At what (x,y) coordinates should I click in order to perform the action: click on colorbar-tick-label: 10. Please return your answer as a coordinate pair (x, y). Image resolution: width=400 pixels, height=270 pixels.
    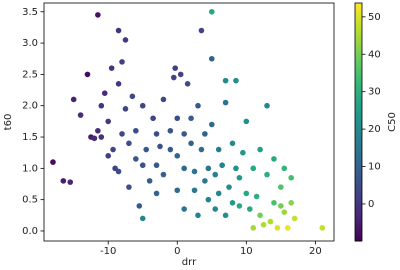
    Looking at the image, I should click on (374, 167).